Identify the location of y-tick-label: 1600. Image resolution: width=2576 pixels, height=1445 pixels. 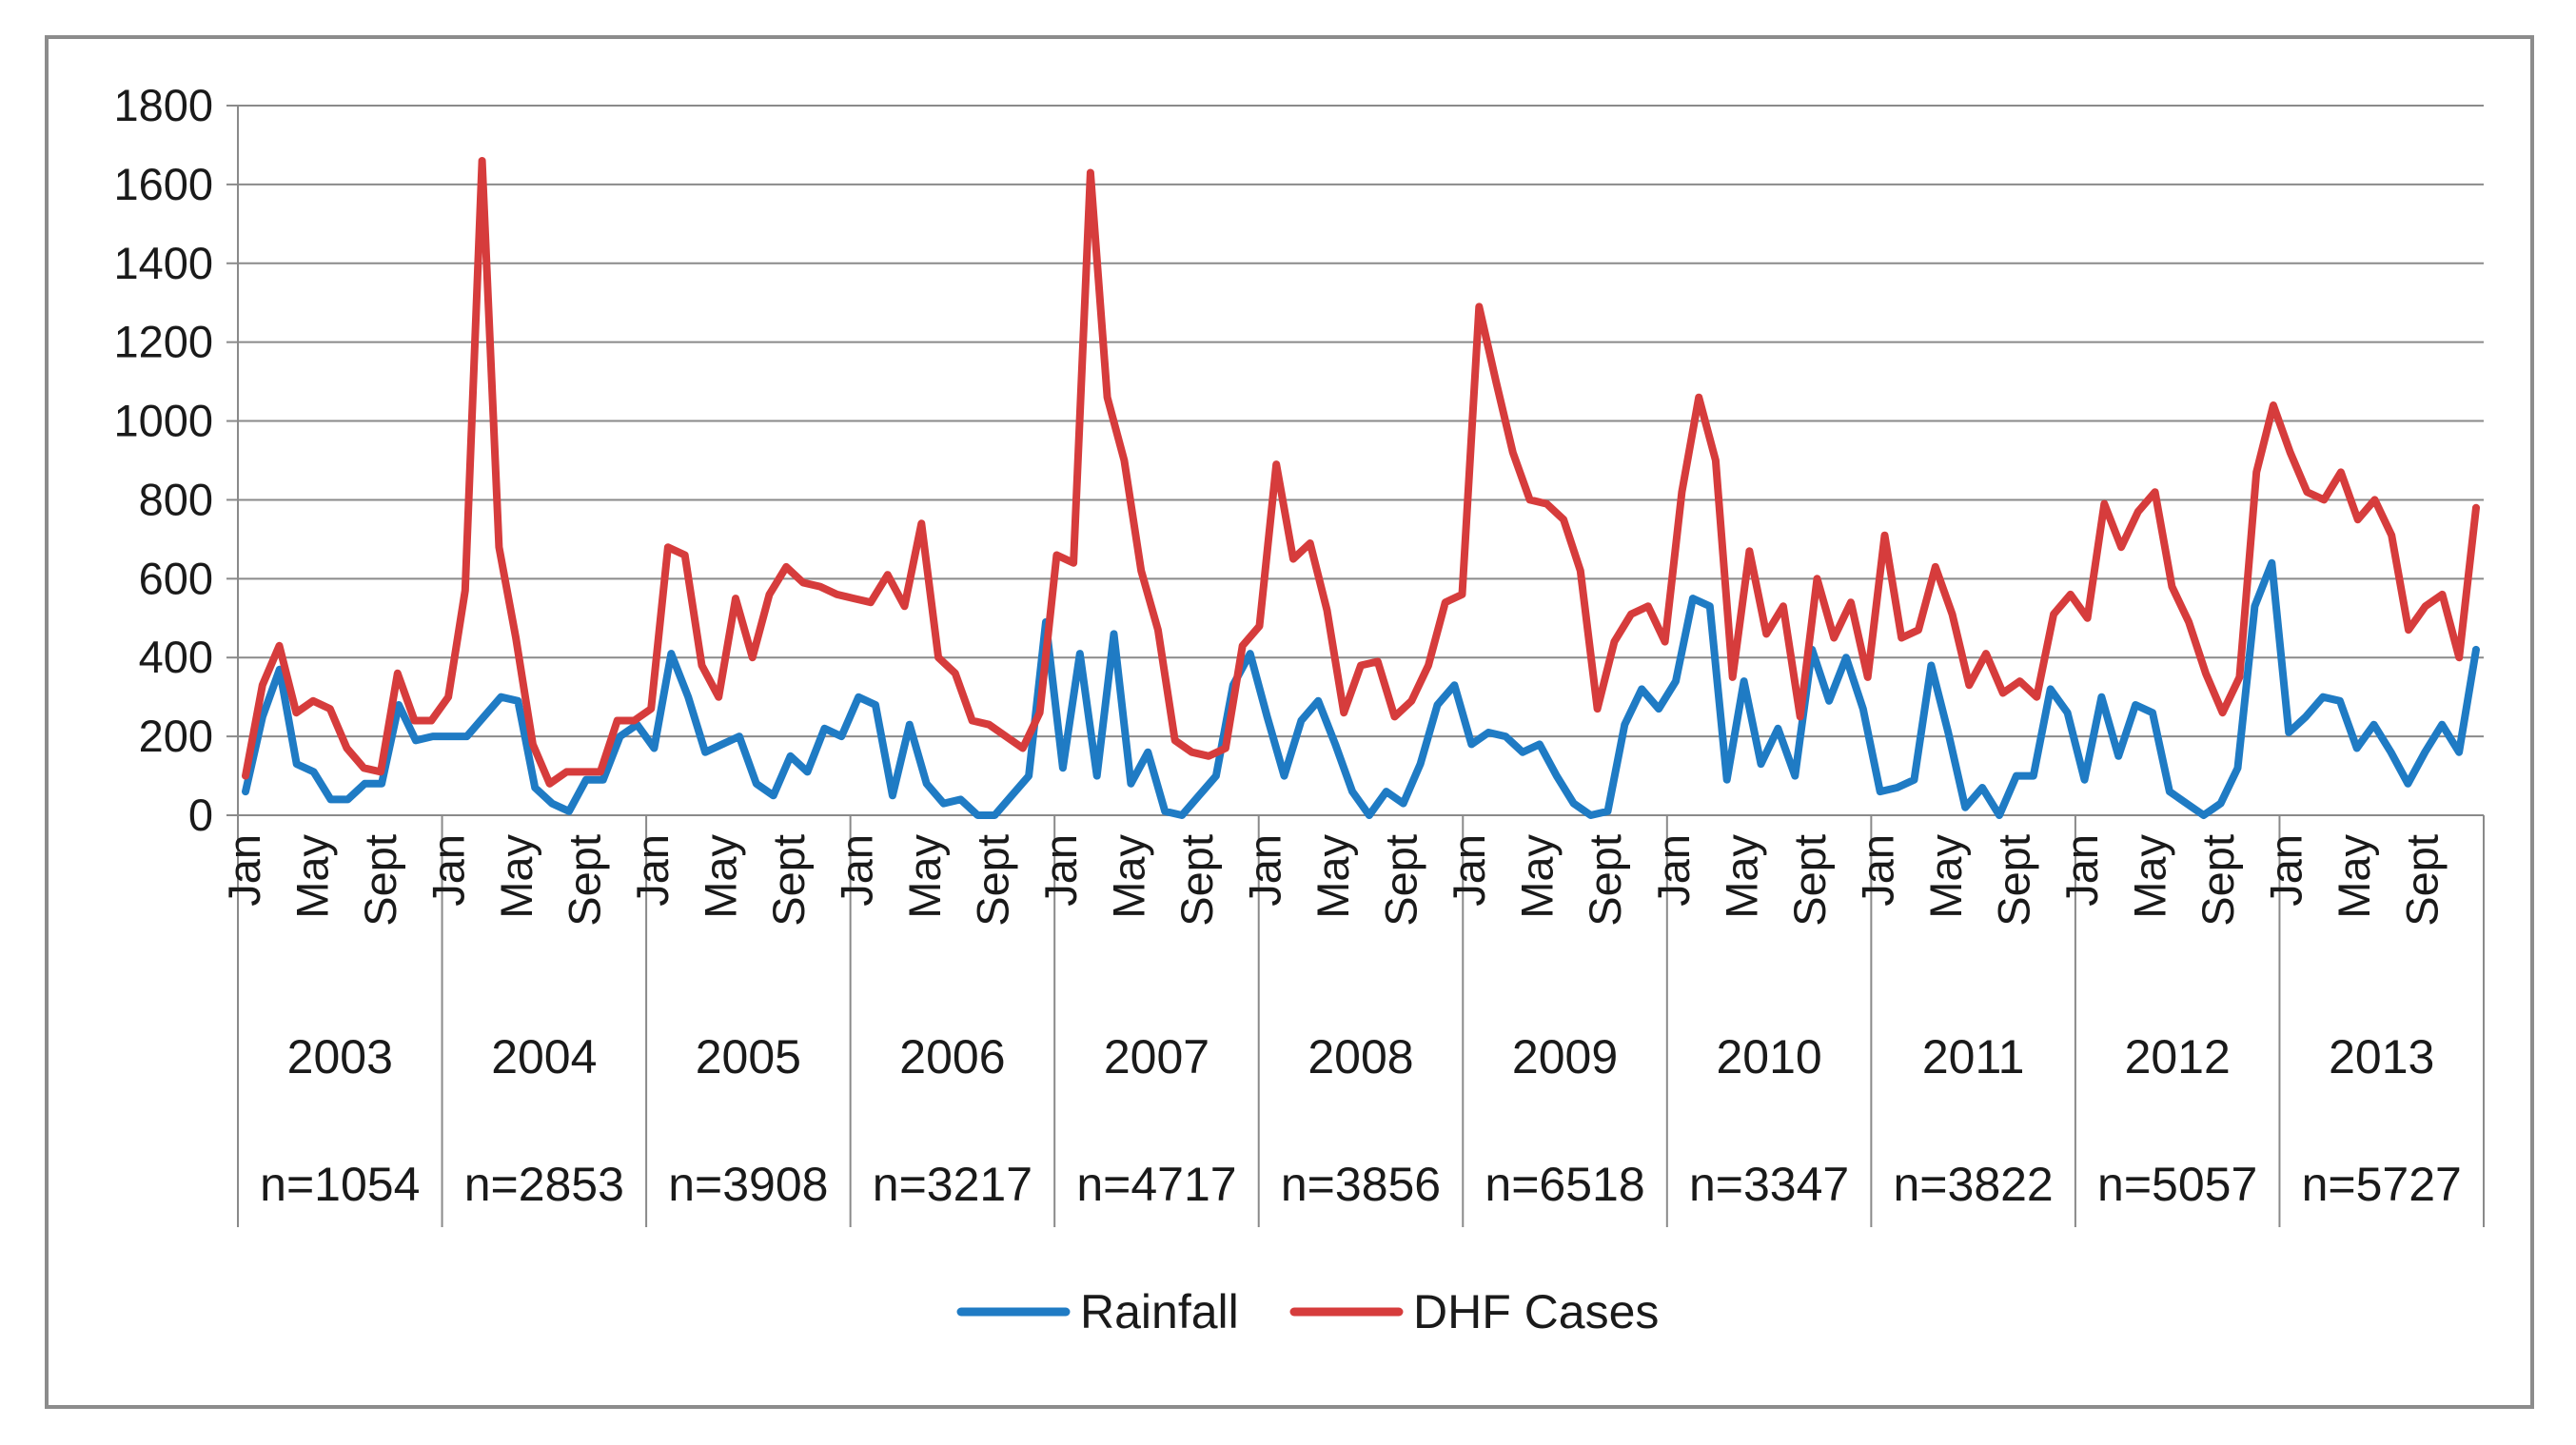
(163, 184).